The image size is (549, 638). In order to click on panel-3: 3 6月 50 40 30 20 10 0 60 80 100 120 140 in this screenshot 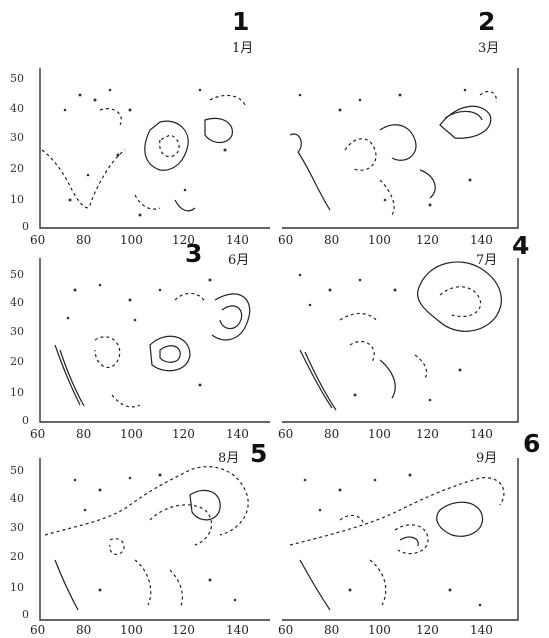, I will do `click(140, 340)`.